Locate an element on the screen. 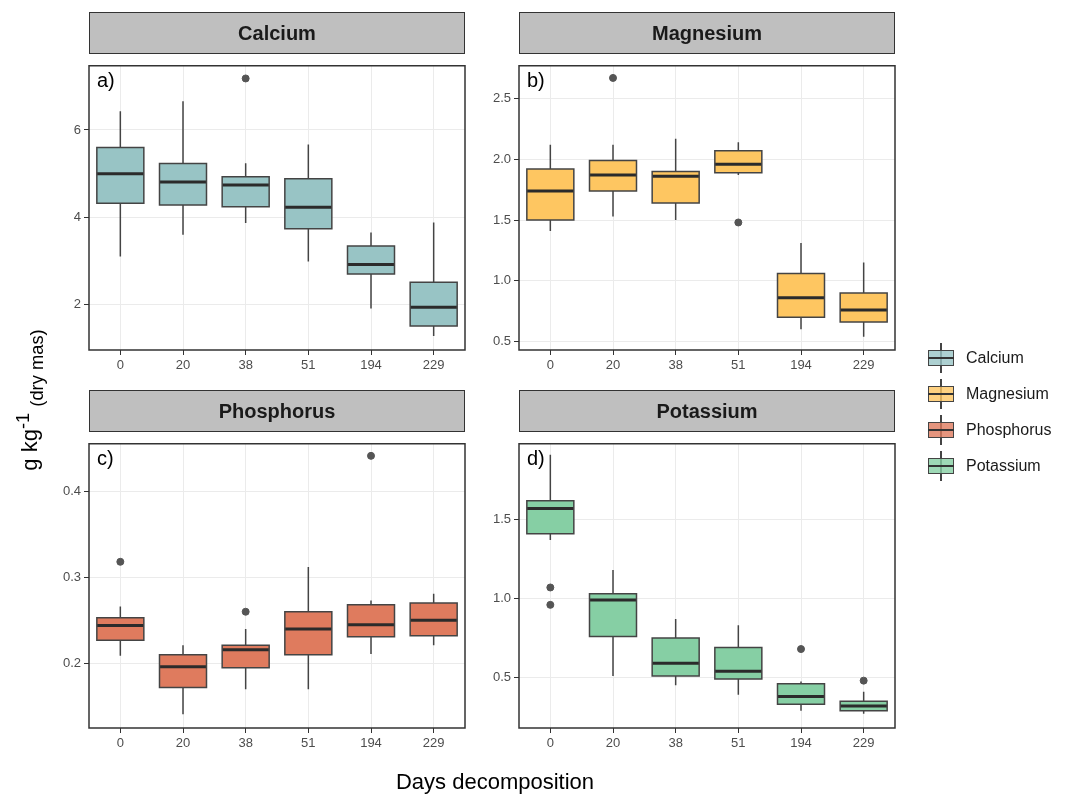 This screenshot has width=1078, height=798. legend-label: Potassium is located at coordinates (1003, 466).